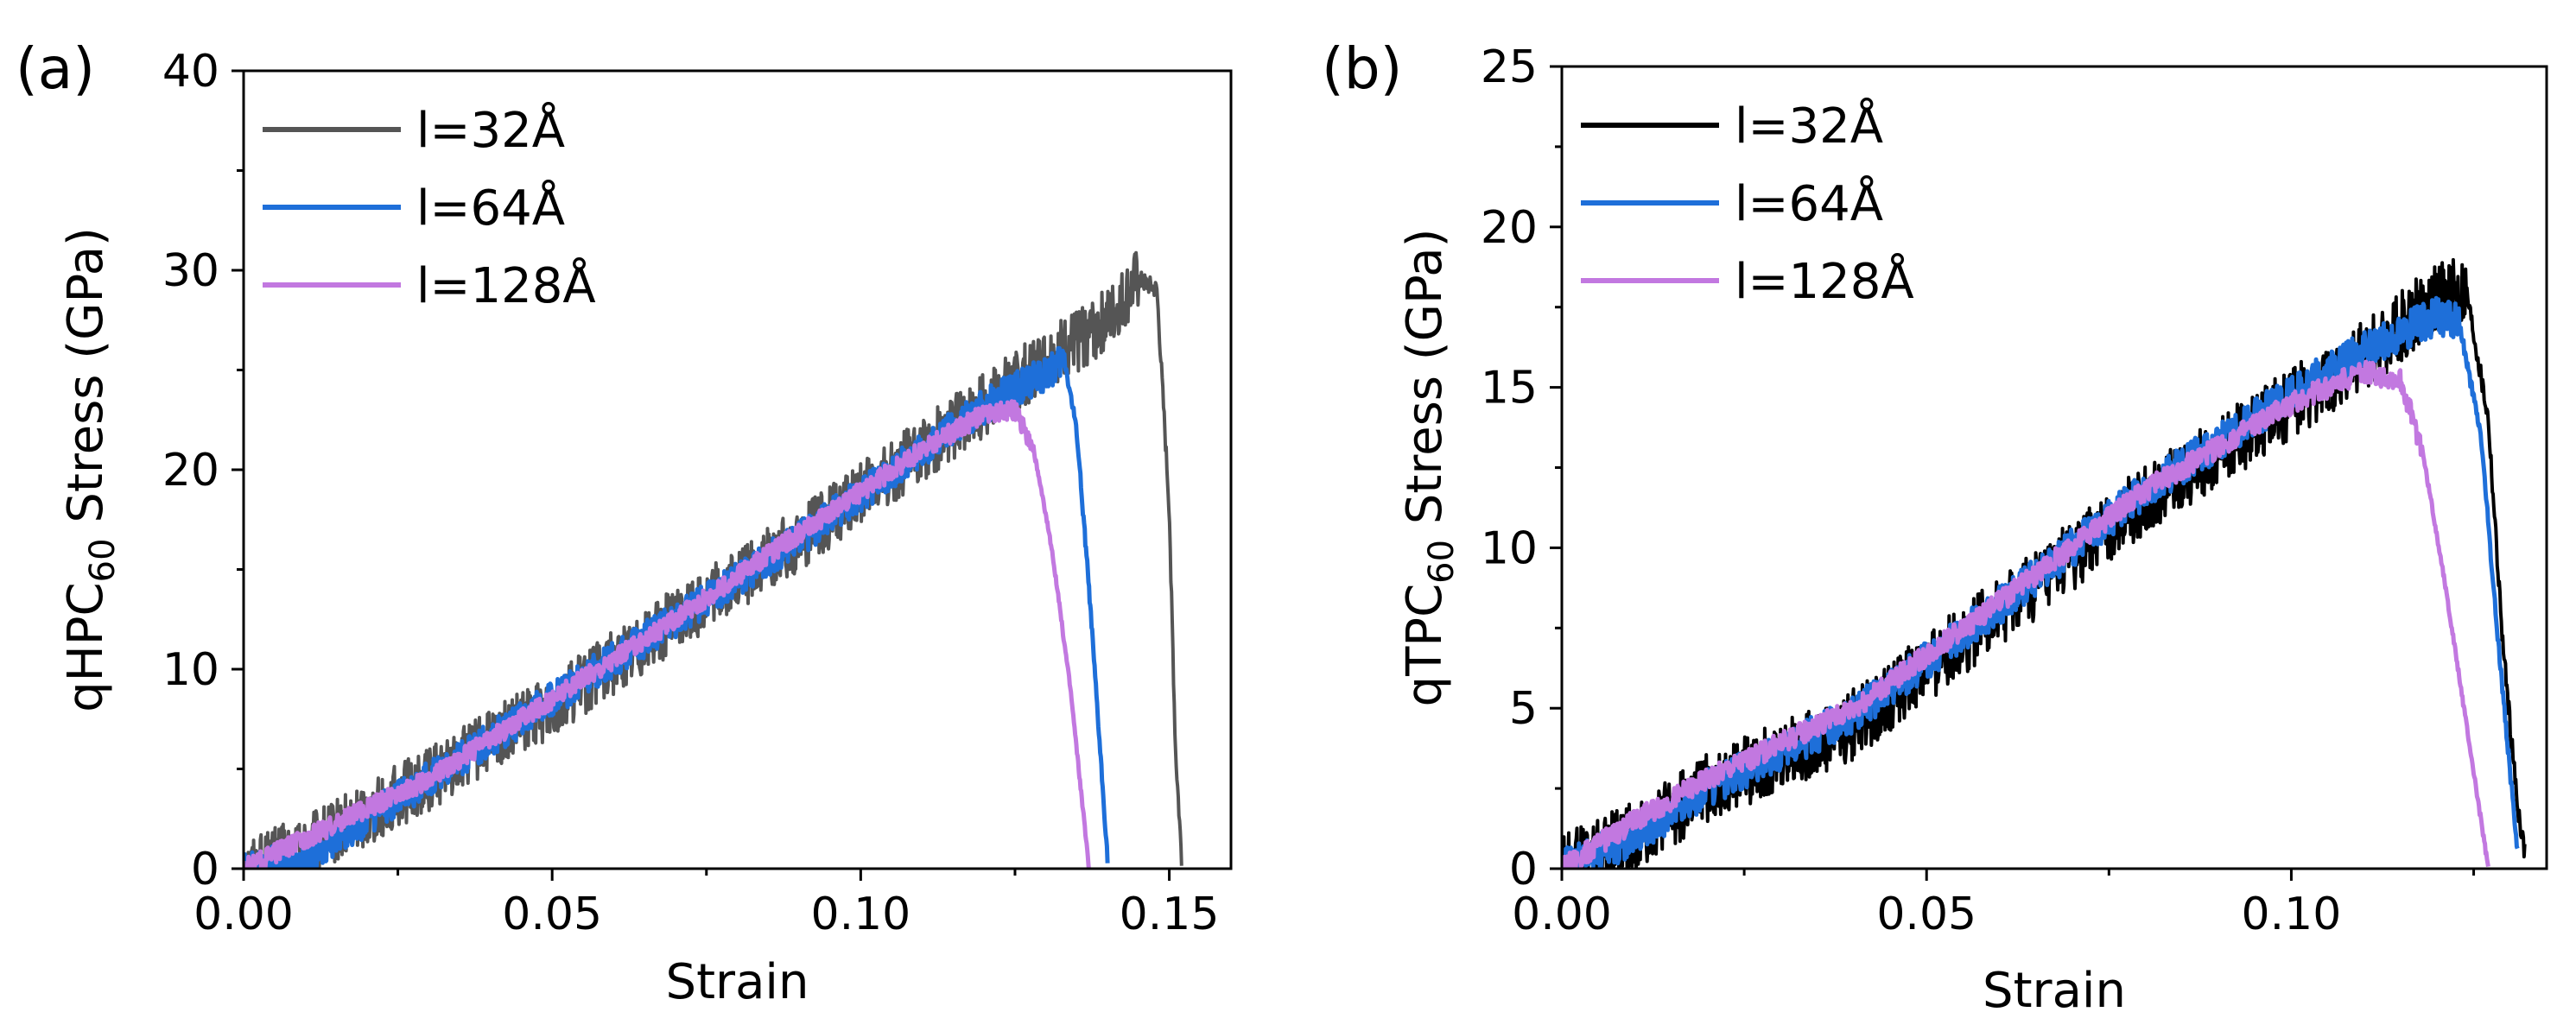 The height and width of the screenshot is (1031, 2576). Describe the element at coordinates (1362, 68) in the screenshot. I see `panel-label: (b)` at that location.